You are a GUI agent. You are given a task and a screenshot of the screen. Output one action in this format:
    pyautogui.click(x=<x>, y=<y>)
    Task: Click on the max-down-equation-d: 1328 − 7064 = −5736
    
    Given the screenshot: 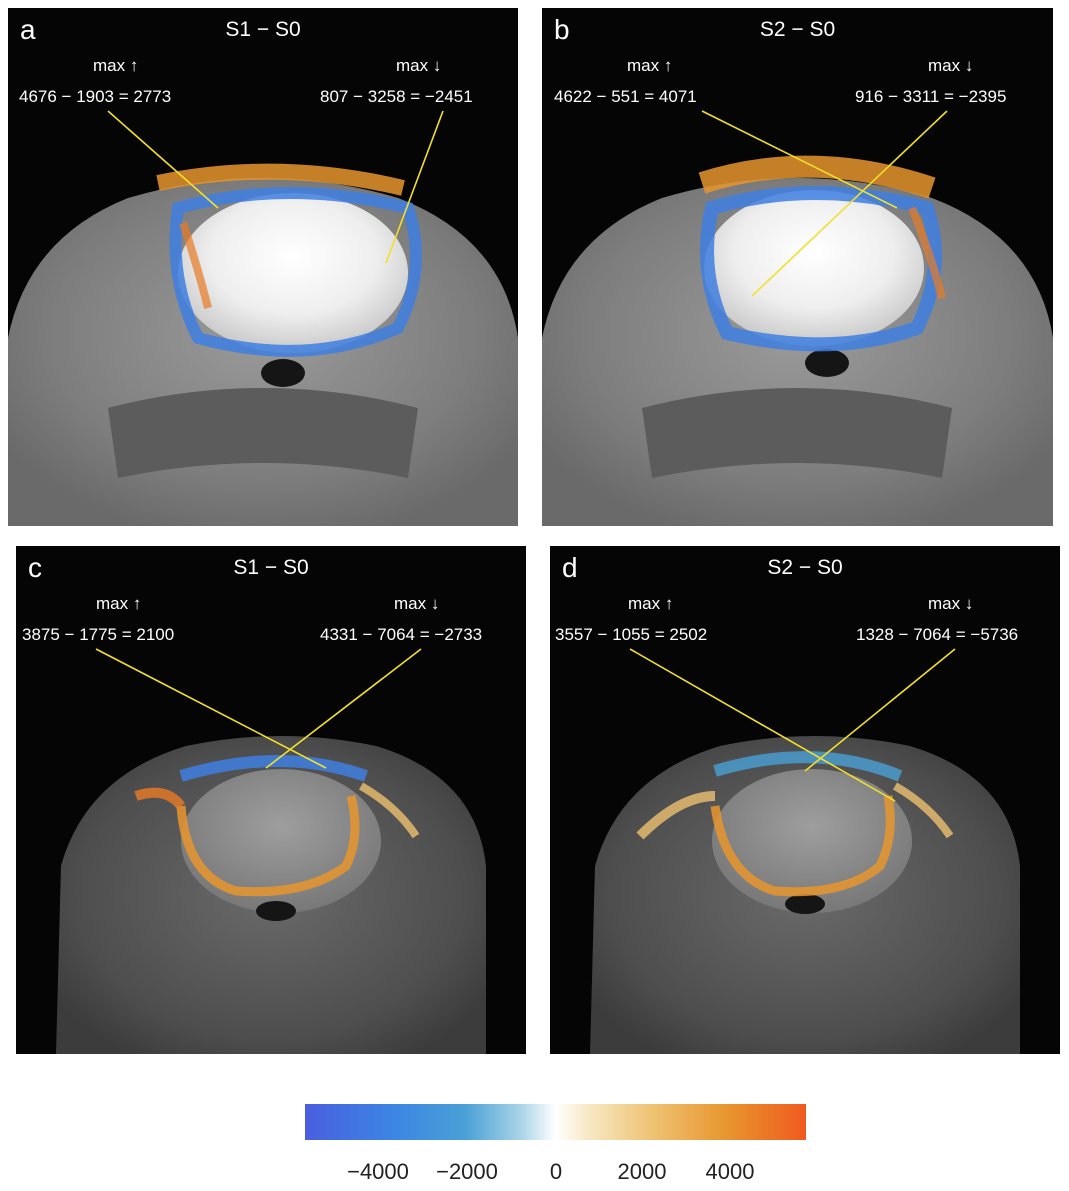 What is the action you would take?
    pyautogui.click(x=937, y=634)
    